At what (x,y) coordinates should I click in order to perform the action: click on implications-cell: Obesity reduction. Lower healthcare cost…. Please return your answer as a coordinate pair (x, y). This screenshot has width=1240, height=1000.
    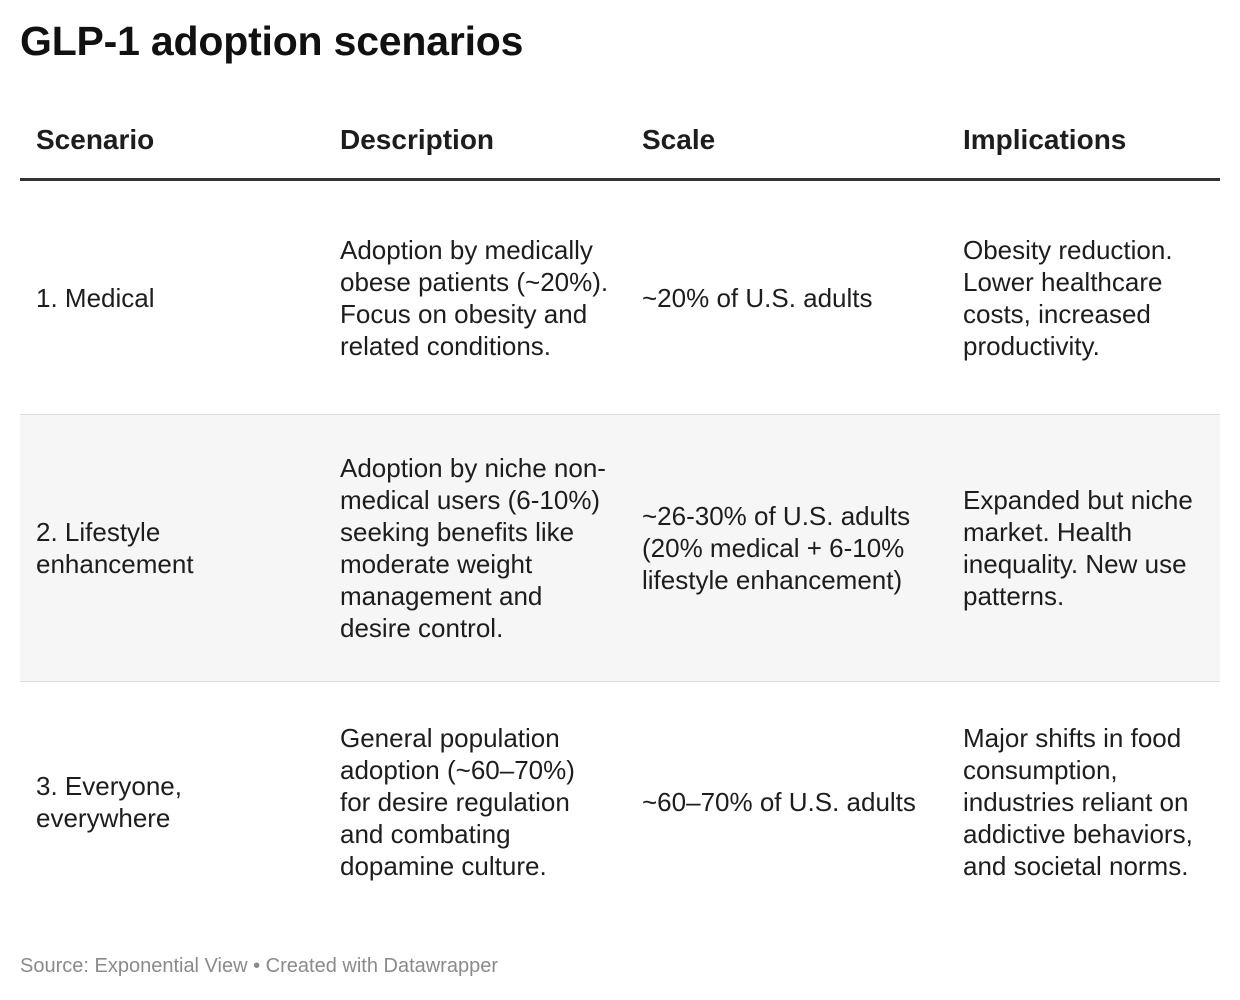
    Looking at the image, I should click on (1068, 297).